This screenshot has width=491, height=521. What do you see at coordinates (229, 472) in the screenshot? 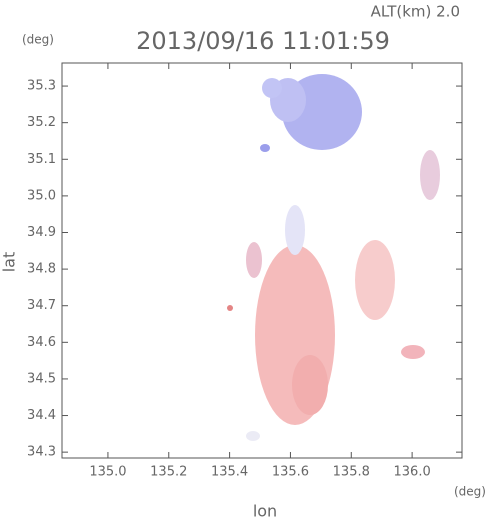
I see `x-tick-label: 135.4` at bounding box center [229, 472].